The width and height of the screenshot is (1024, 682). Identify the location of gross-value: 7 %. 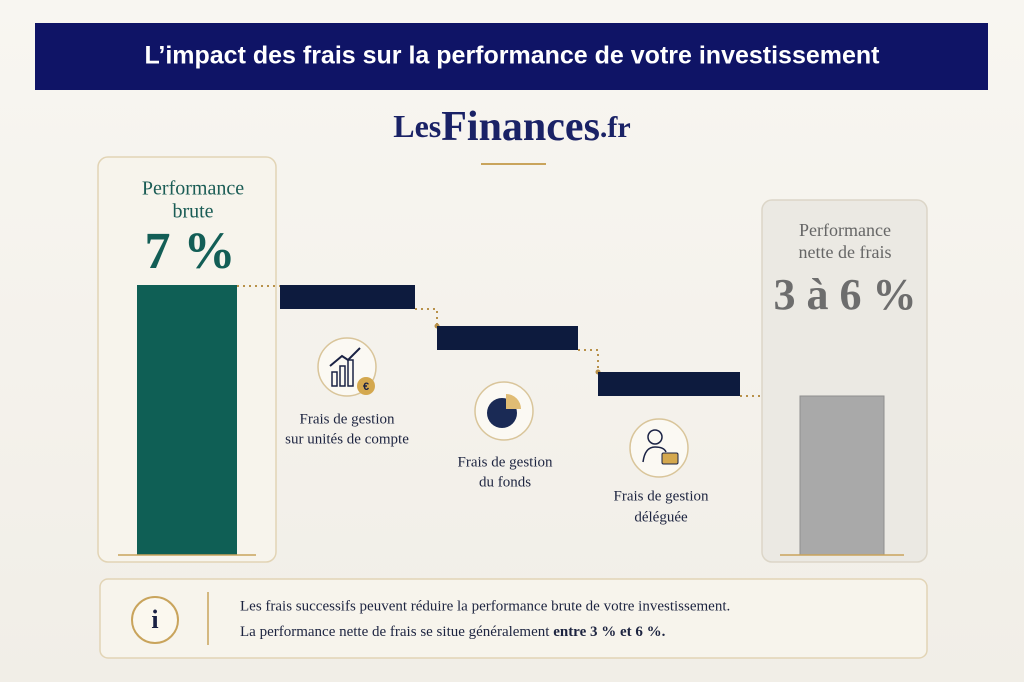
(190, 251).